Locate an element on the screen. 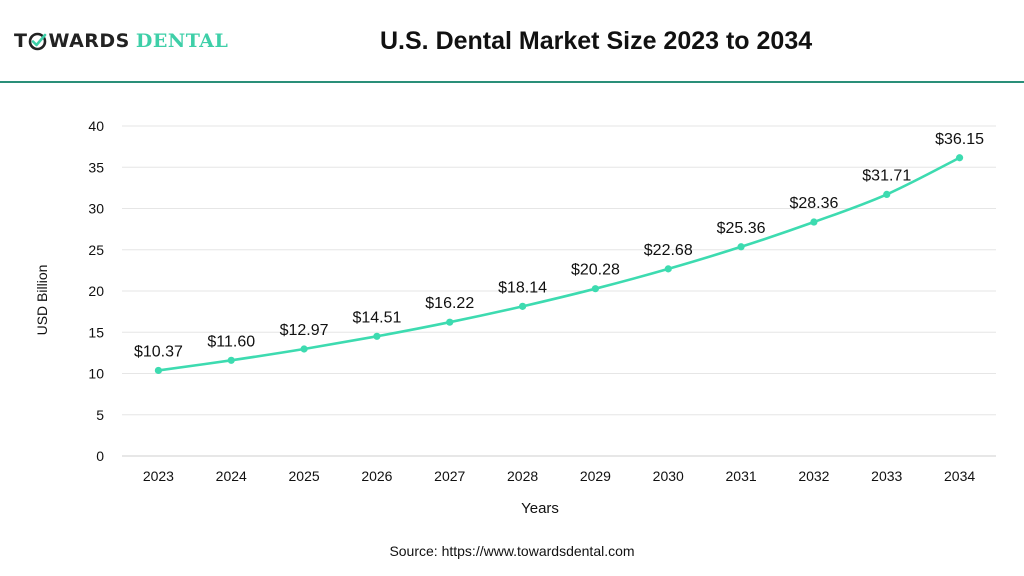 This screenshot has width=1024, height=576. data-label: $20.28 is located at coordinates (595, 270).